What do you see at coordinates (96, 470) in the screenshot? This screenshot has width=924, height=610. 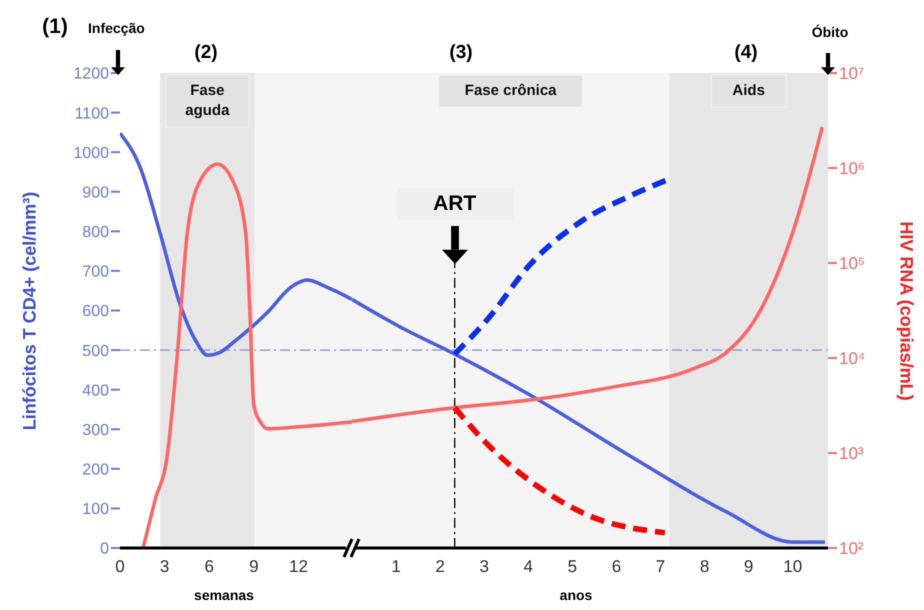 I see `y-tick-label: 200` at bounding box center [96, 470].